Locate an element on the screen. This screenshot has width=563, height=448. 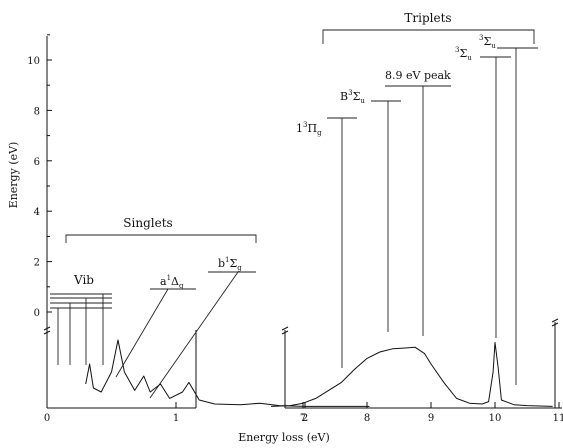
x-tick-label-8: 8 is located at coordinates (367, 418).